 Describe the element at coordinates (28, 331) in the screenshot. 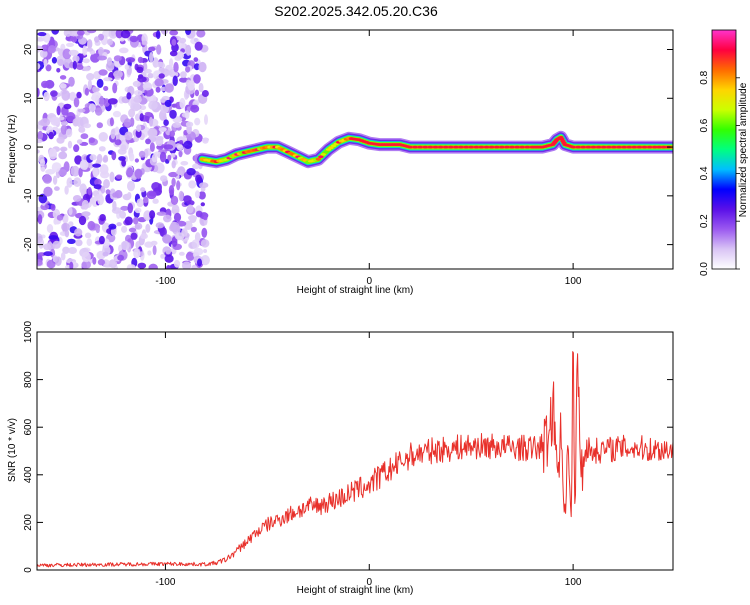

I see `y-tick-label: 1000` at that location.